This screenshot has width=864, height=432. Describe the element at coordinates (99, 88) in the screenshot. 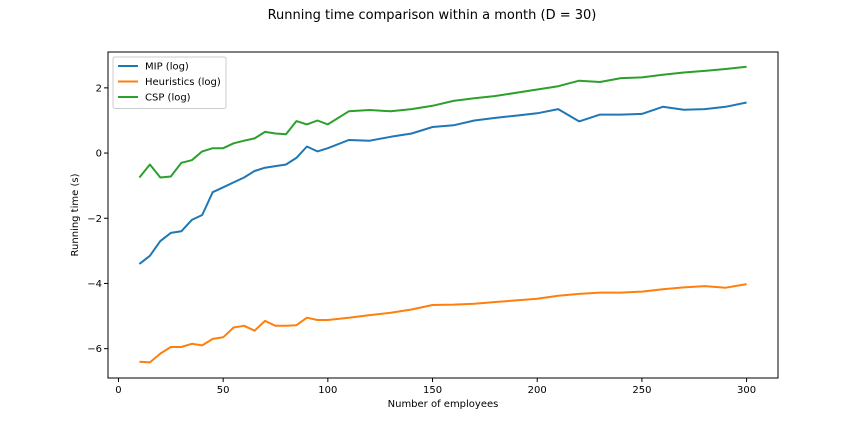

I see `y-tick-label: 2` at that location.